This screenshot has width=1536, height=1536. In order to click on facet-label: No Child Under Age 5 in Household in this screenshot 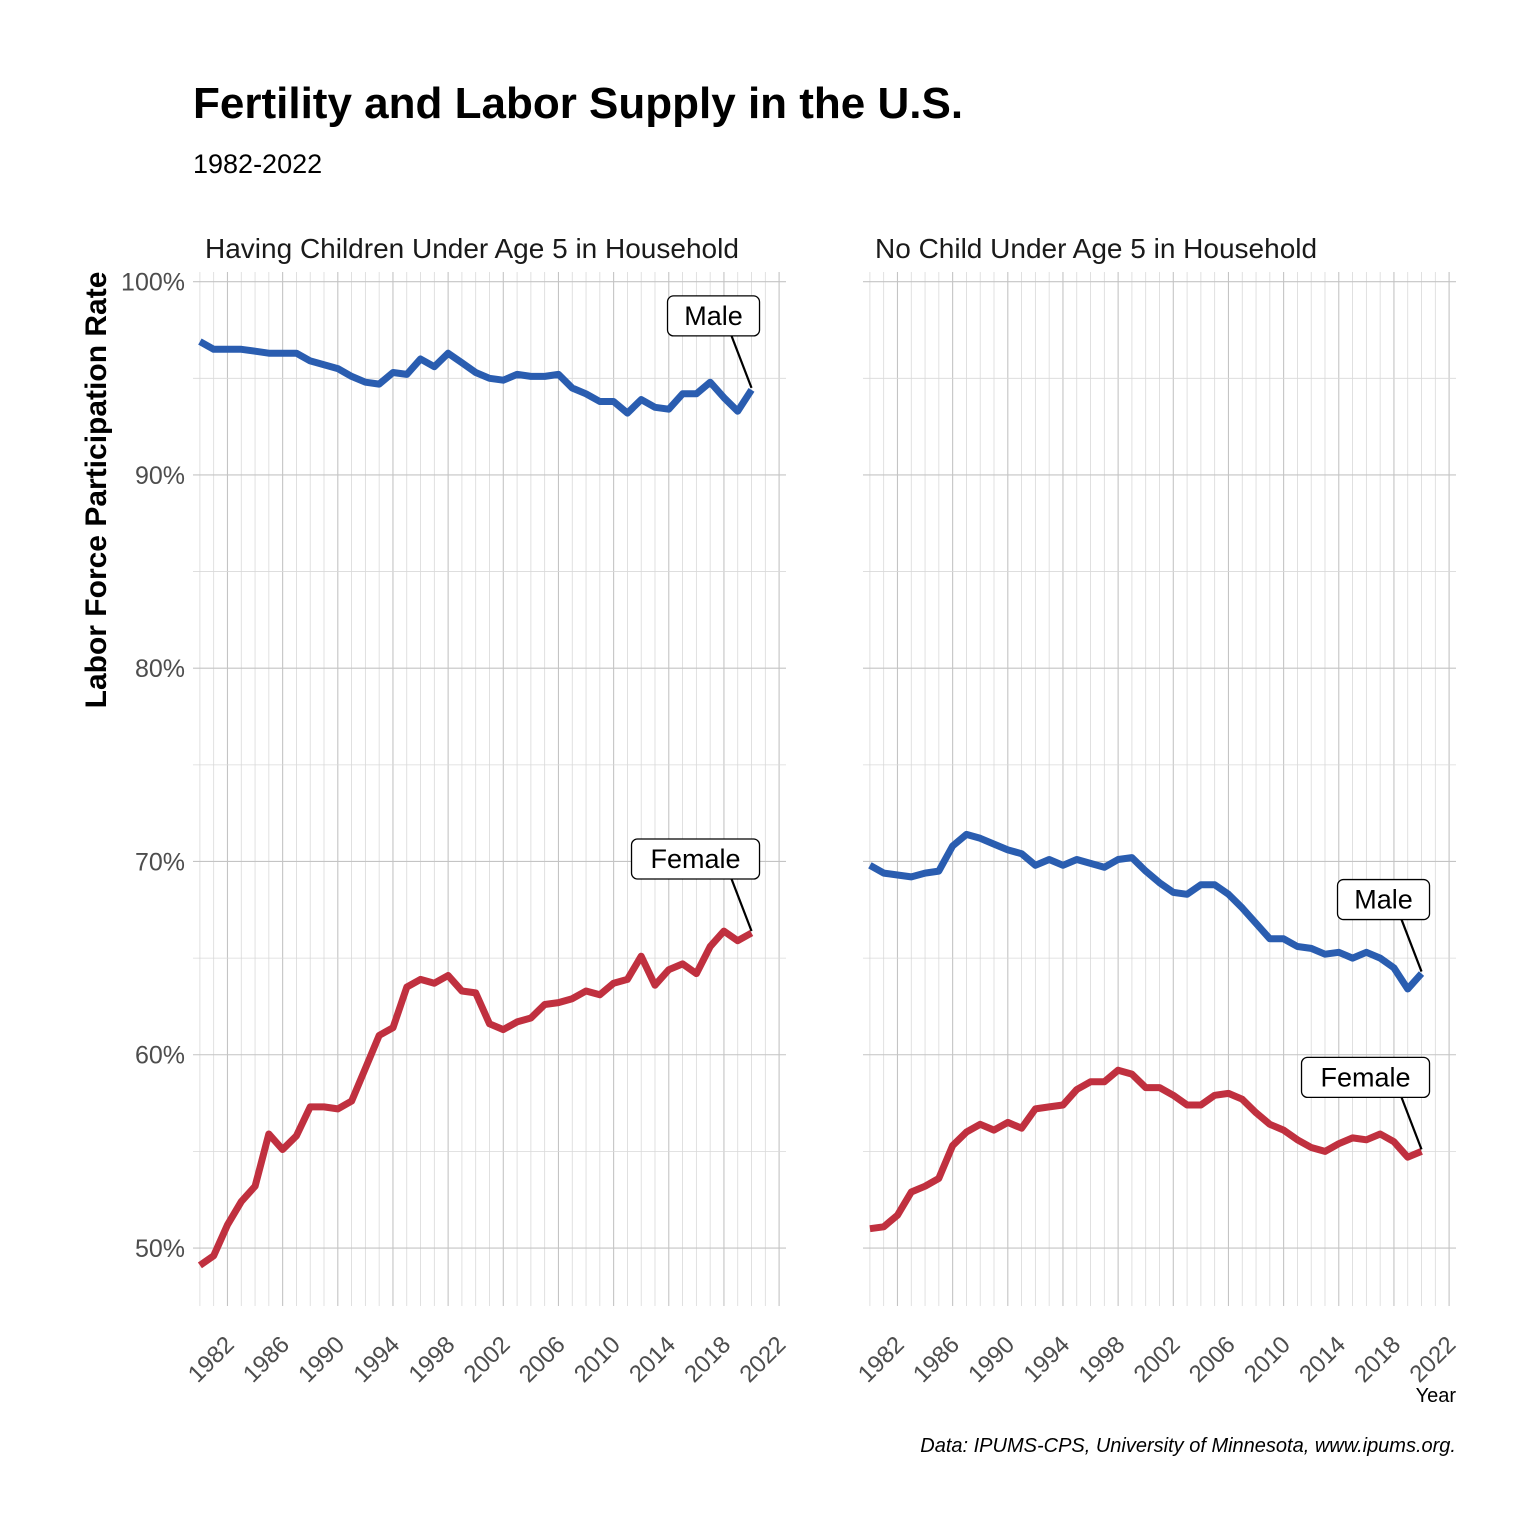, I will do `click(1096, 248)`.